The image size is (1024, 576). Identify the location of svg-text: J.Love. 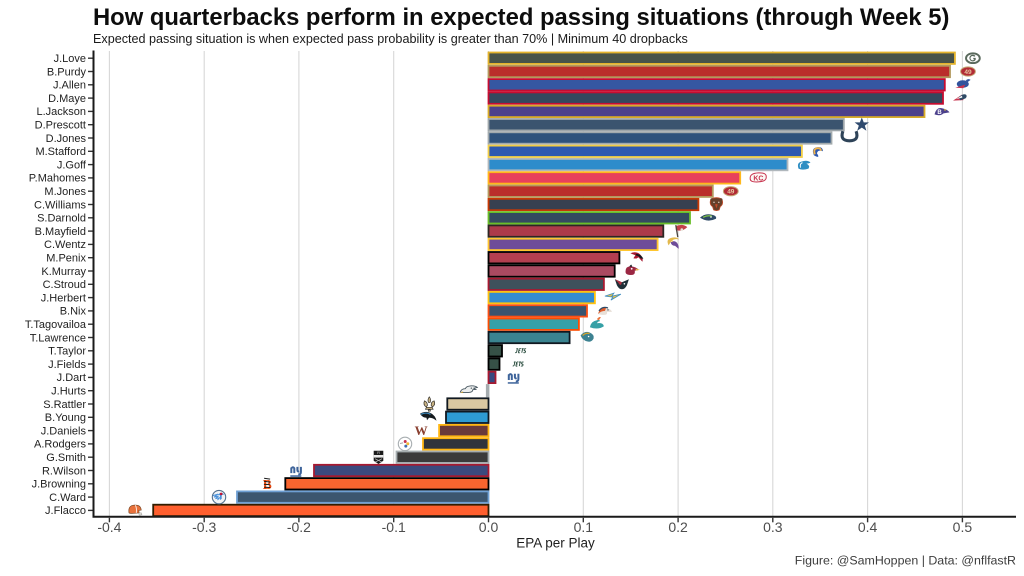
(70, 59).